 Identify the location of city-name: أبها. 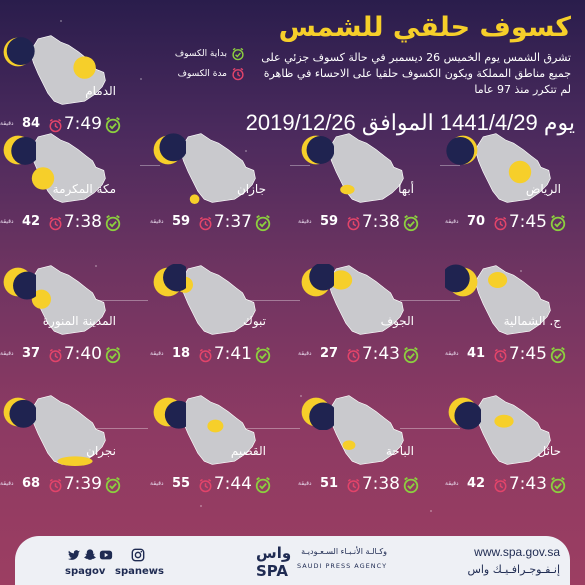
(406, 189).